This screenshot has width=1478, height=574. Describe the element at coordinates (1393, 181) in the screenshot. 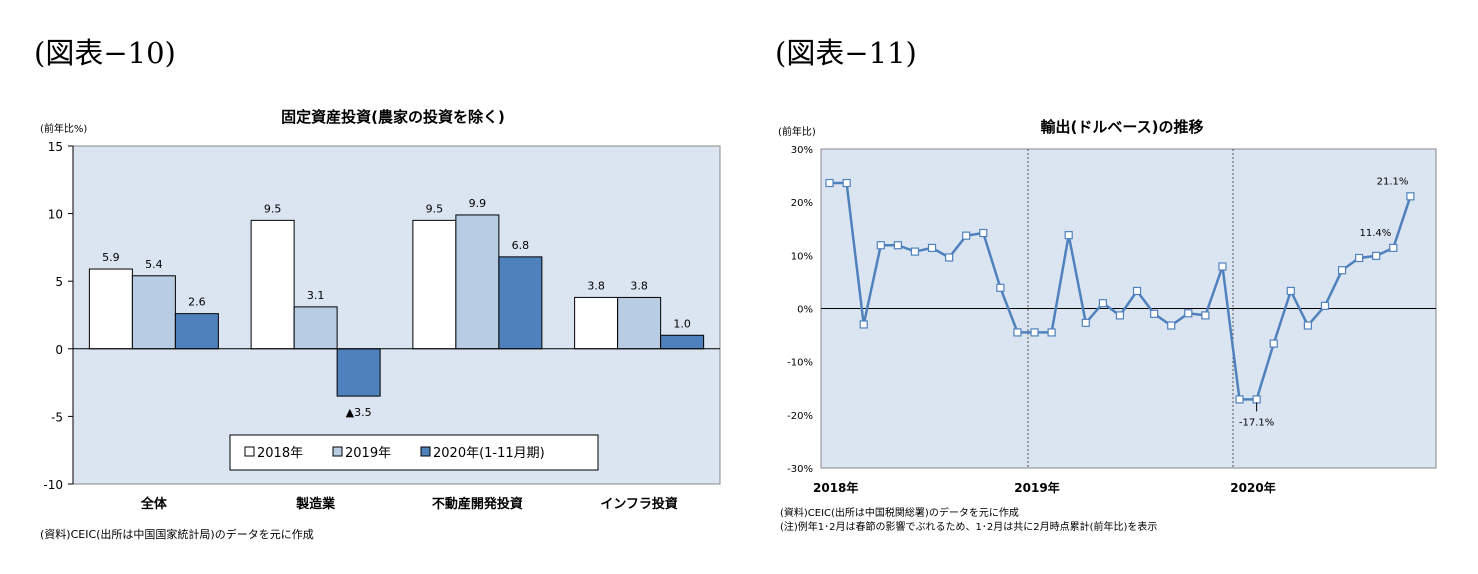

I see `annotation-label: 21.1%` at that location.